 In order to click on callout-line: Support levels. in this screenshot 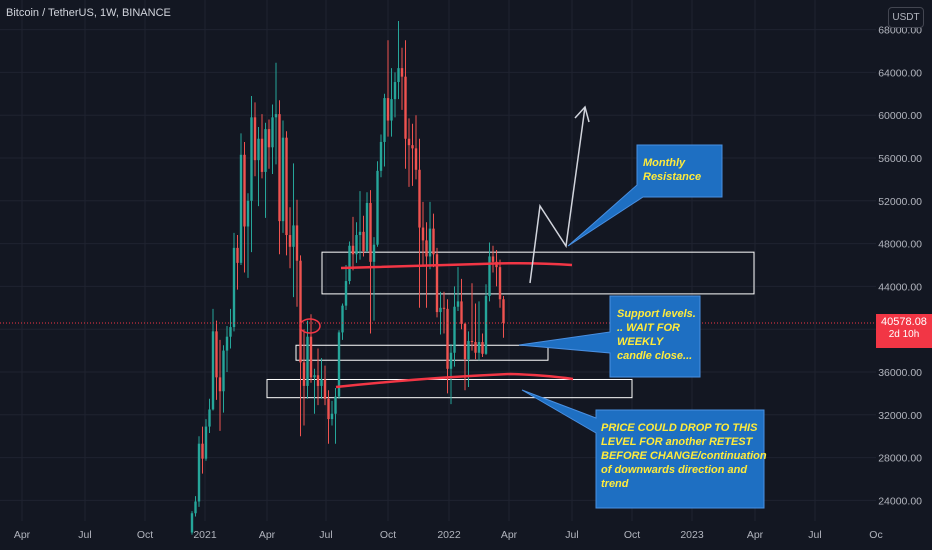, I will do `click(656, 314)`.